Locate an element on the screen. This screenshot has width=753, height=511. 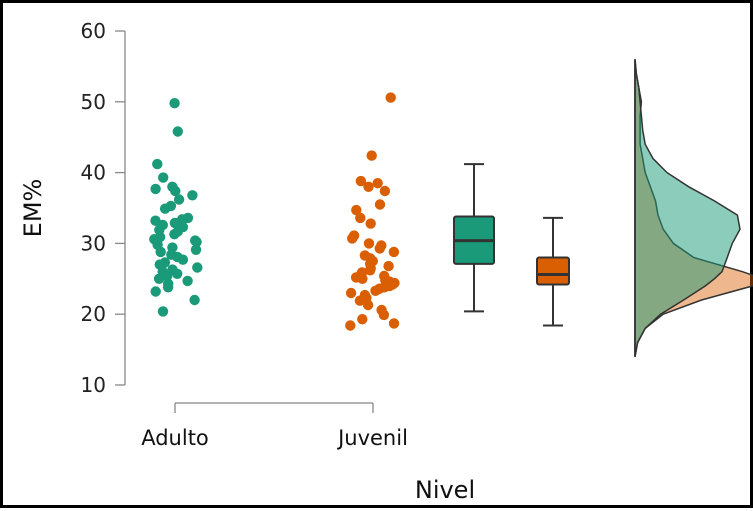
y-tick-label: 60 is located at coordinates (93, 31).